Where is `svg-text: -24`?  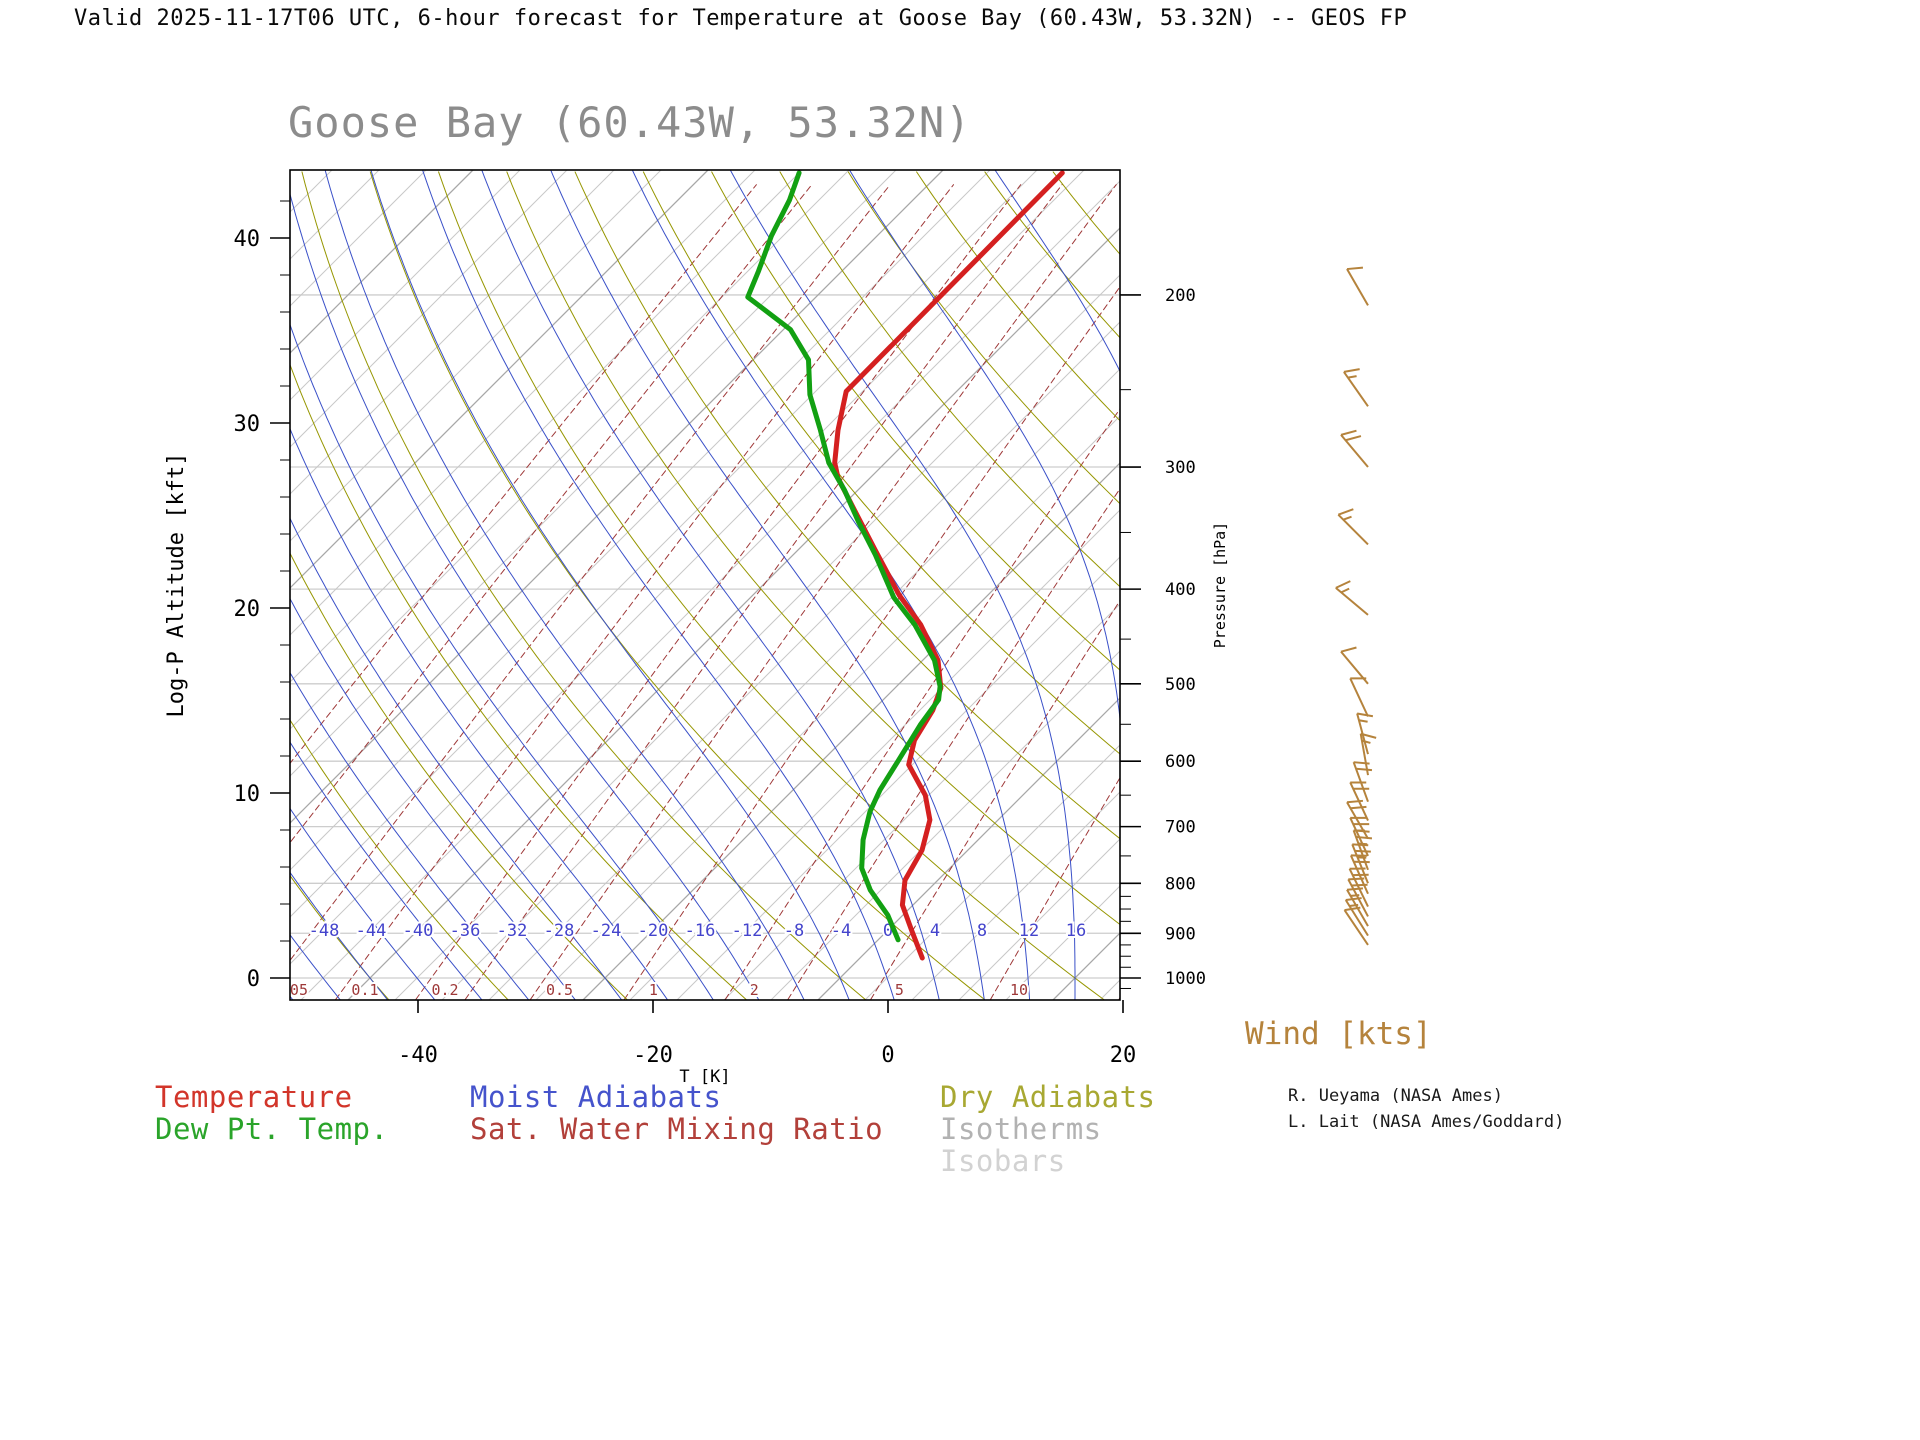
svg-text: -24 is located at coordinates (606, 931).